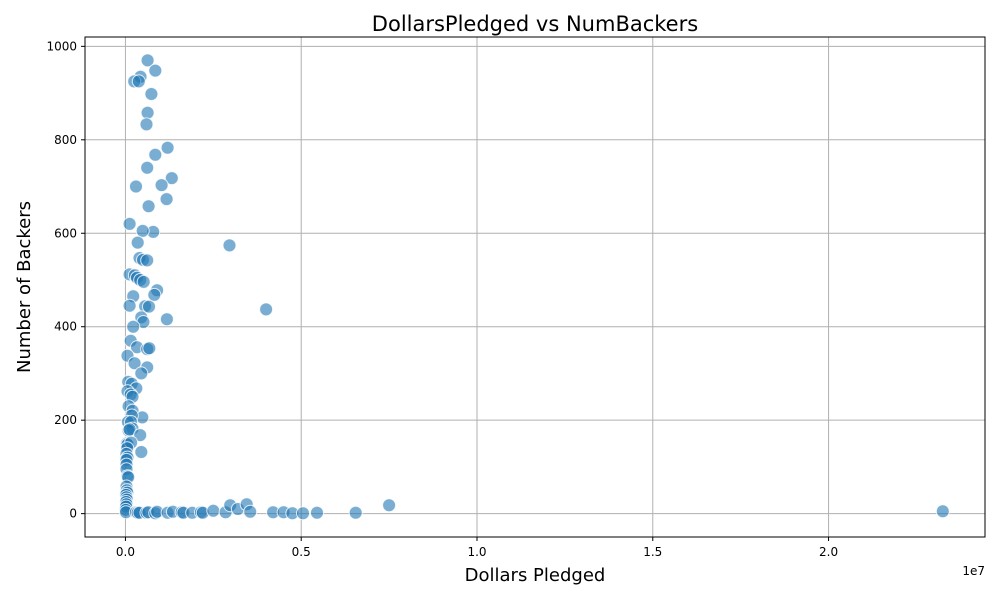 This screenshot has width=1000, height=600. What do you see at coordinates (65, 280) in the screenshot?
I see `y-axis-ticks: 0 200 400 600 800 1000` at bounding box center [65, 280].